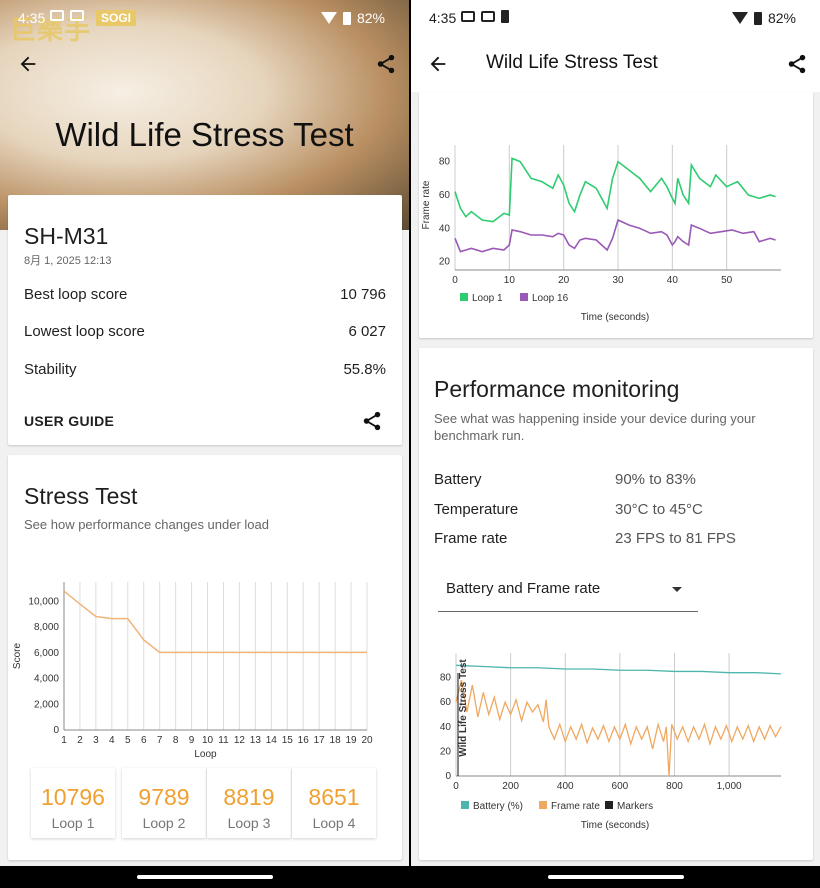  Describe the element at coordinates (367, 331) in the screenshot. I see `lowest-loop-value: 6 027` at that location.